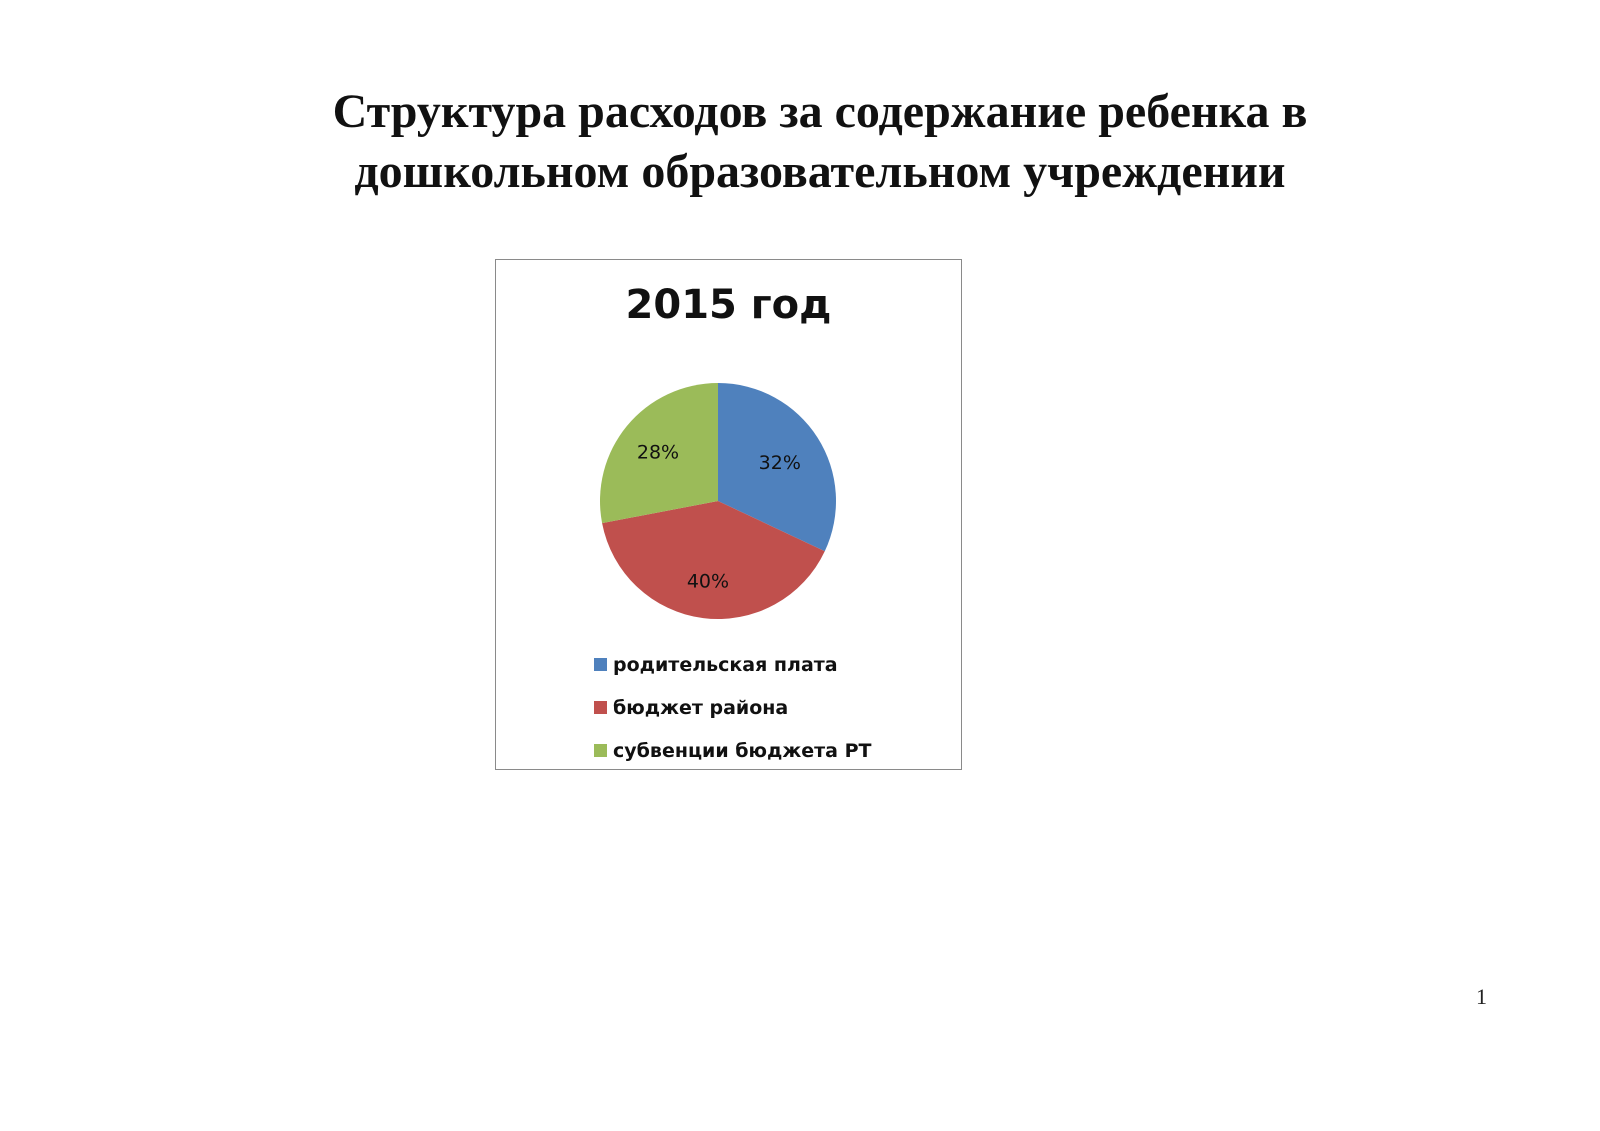  Describe the element at coordinates (725, 664) in the screenshot. I see `legend-label: родительская плата` at that location.